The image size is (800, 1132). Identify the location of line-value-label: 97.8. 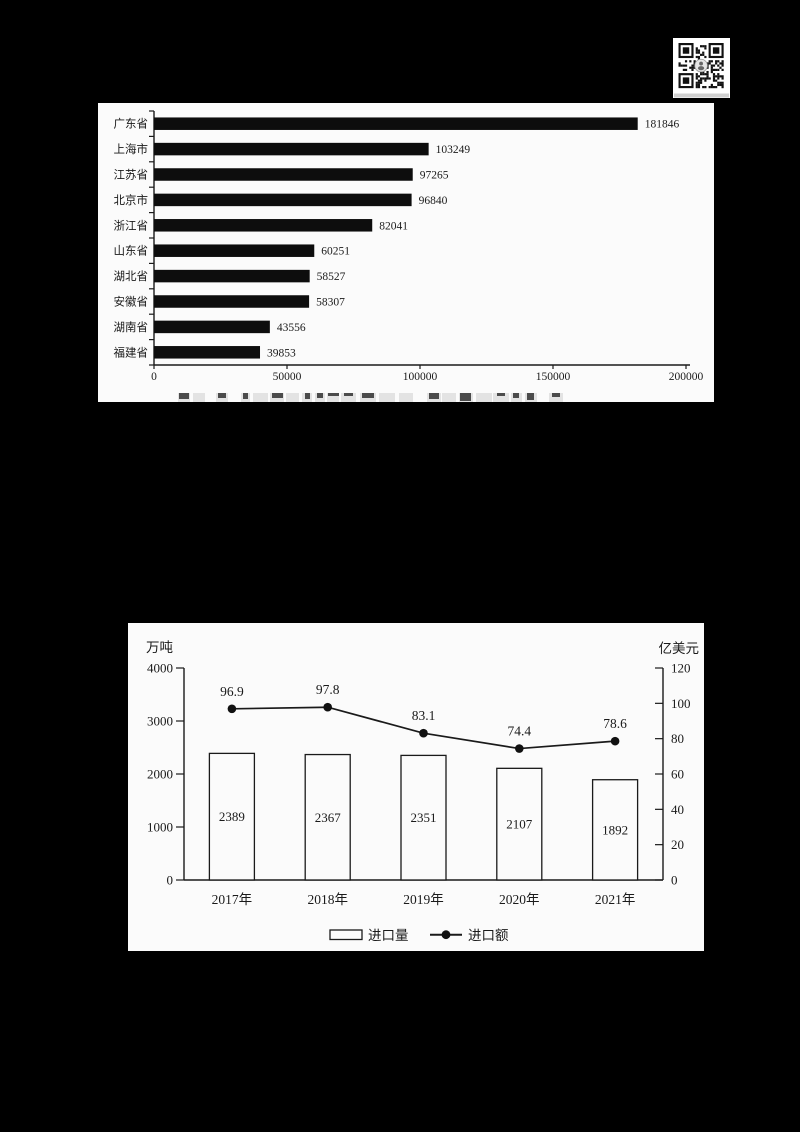
(328, 689).